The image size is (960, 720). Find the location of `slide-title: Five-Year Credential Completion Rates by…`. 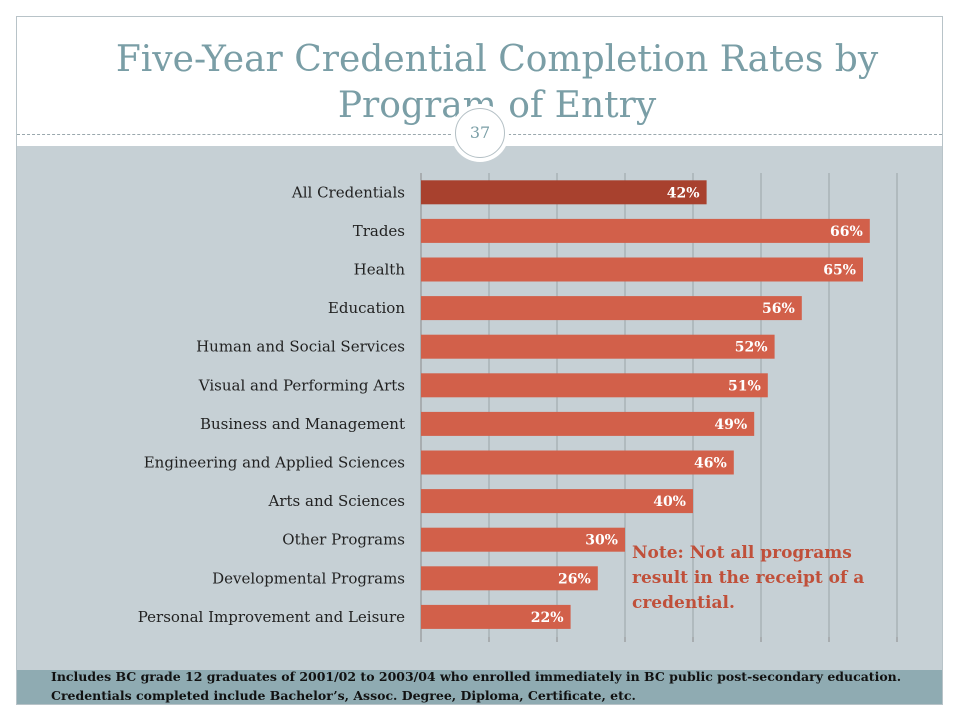

slide-title: Five-Year Credential Completion Rates by… is located at coordinates (497, 82).